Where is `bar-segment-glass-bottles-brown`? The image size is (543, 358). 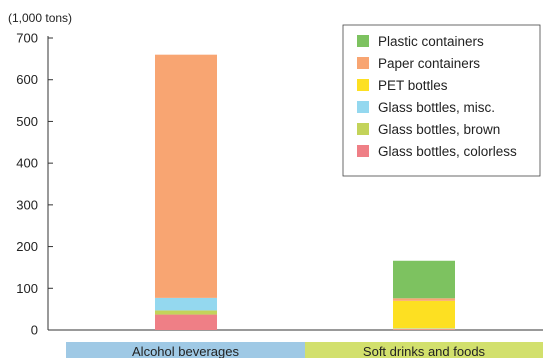
bar-segment-glass-bottles-brown is located at coordinates (186, 312).